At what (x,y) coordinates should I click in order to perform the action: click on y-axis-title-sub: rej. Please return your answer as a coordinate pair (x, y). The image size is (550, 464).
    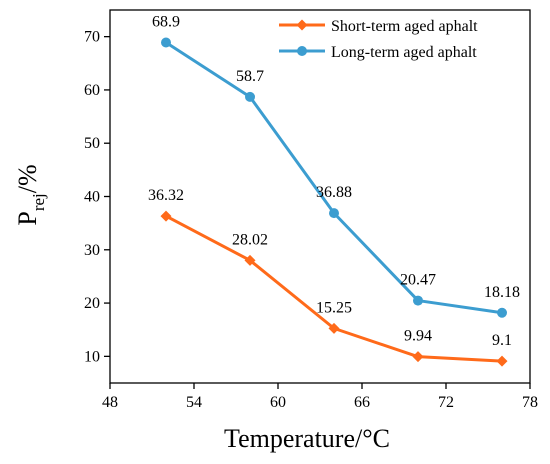
    Looking at the image, I should click on (38, 202).